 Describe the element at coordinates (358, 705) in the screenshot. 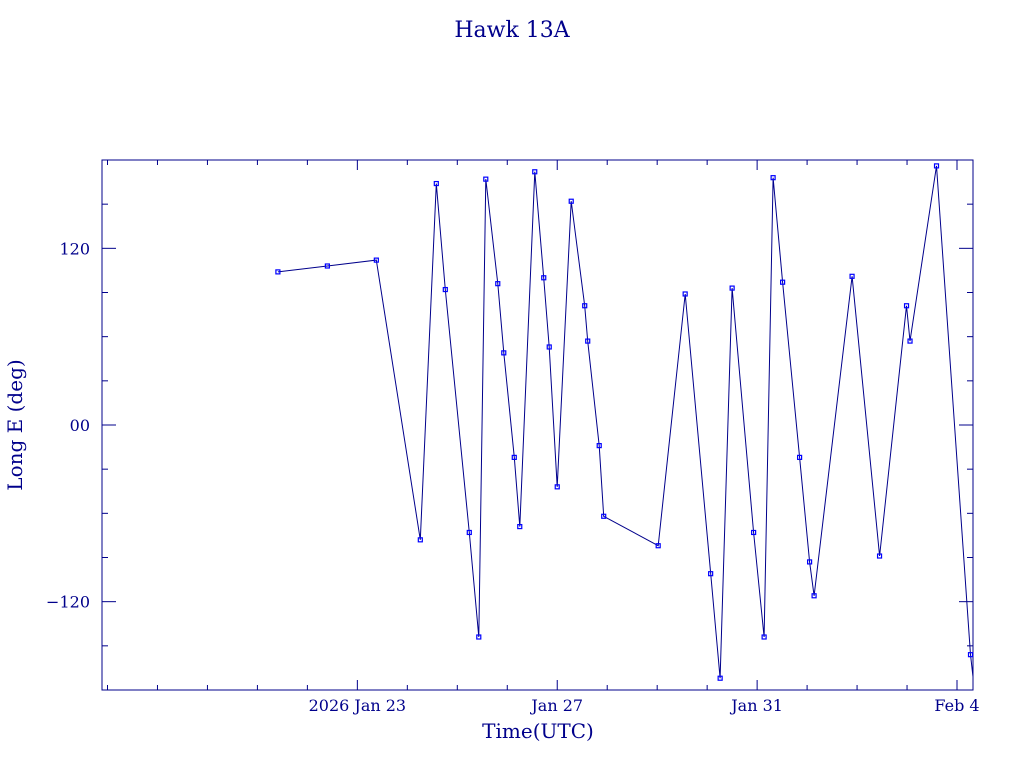

I see `x-tick-label: 2026 Jan 23` at that location.